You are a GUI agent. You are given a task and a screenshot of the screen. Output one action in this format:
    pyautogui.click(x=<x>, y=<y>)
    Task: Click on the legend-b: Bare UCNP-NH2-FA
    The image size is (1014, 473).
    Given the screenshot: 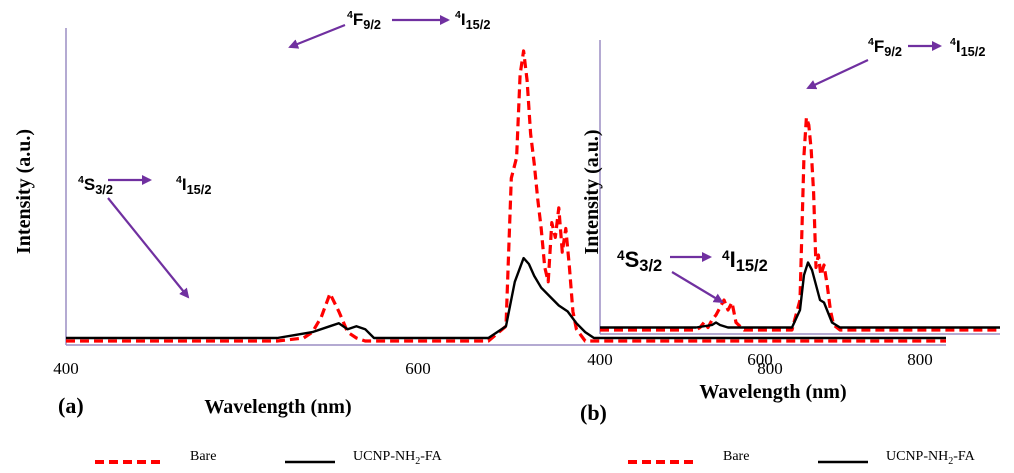 What is the action you would take?
    pyautogui.click(x=802, y=458)
    